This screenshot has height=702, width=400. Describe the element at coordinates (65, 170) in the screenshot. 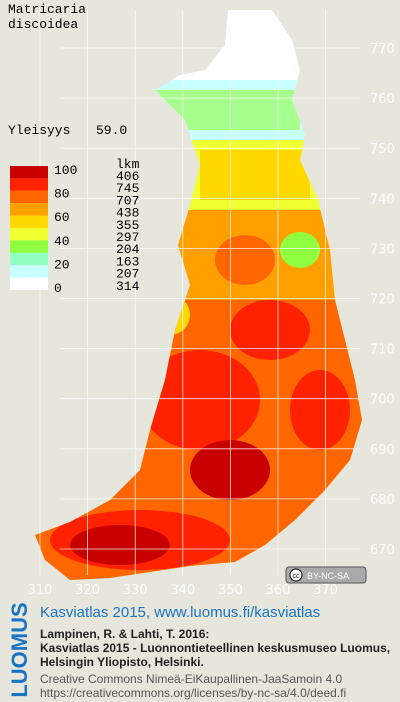

I see `legend-scale-label: 100` at that location.